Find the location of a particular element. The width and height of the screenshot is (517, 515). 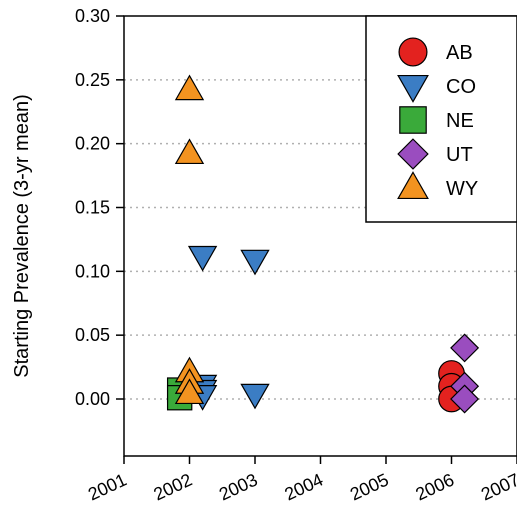

x-tick-label-4: 2005 is located at coordinates (369, 486).